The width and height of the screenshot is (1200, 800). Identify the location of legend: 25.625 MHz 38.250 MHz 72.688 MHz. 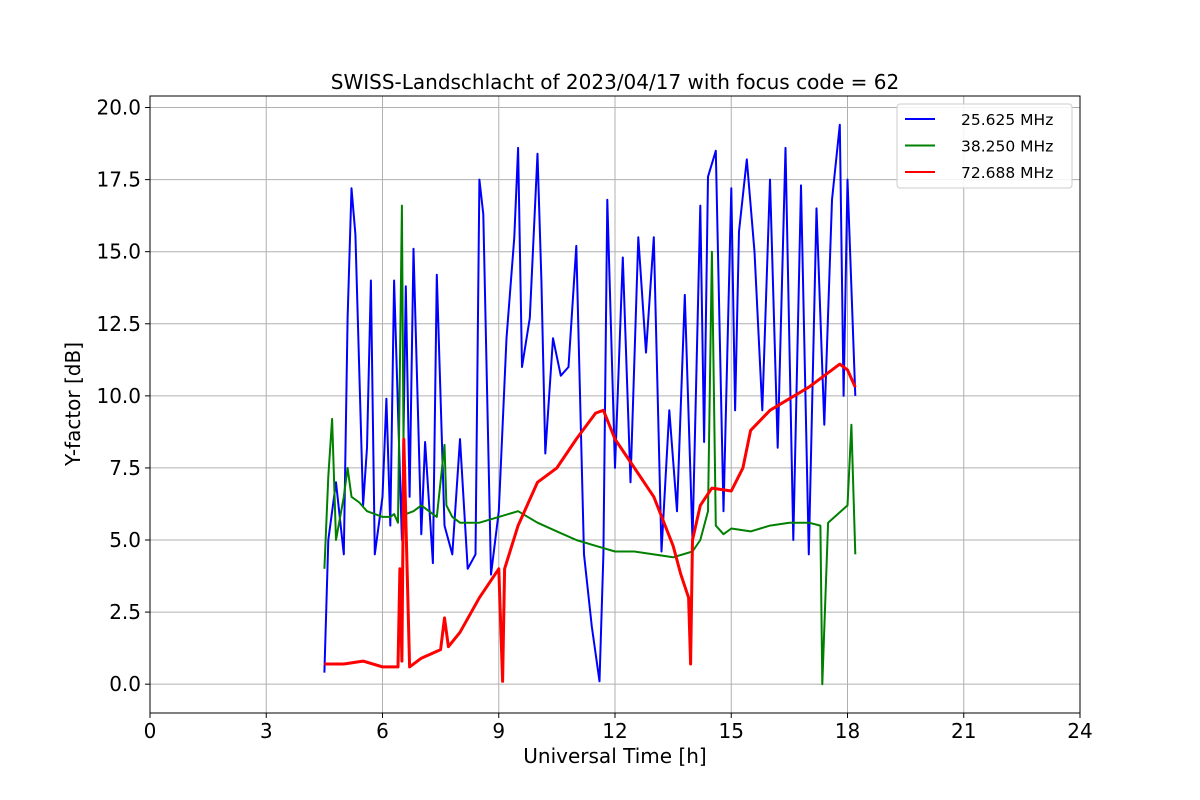
(984, 146).